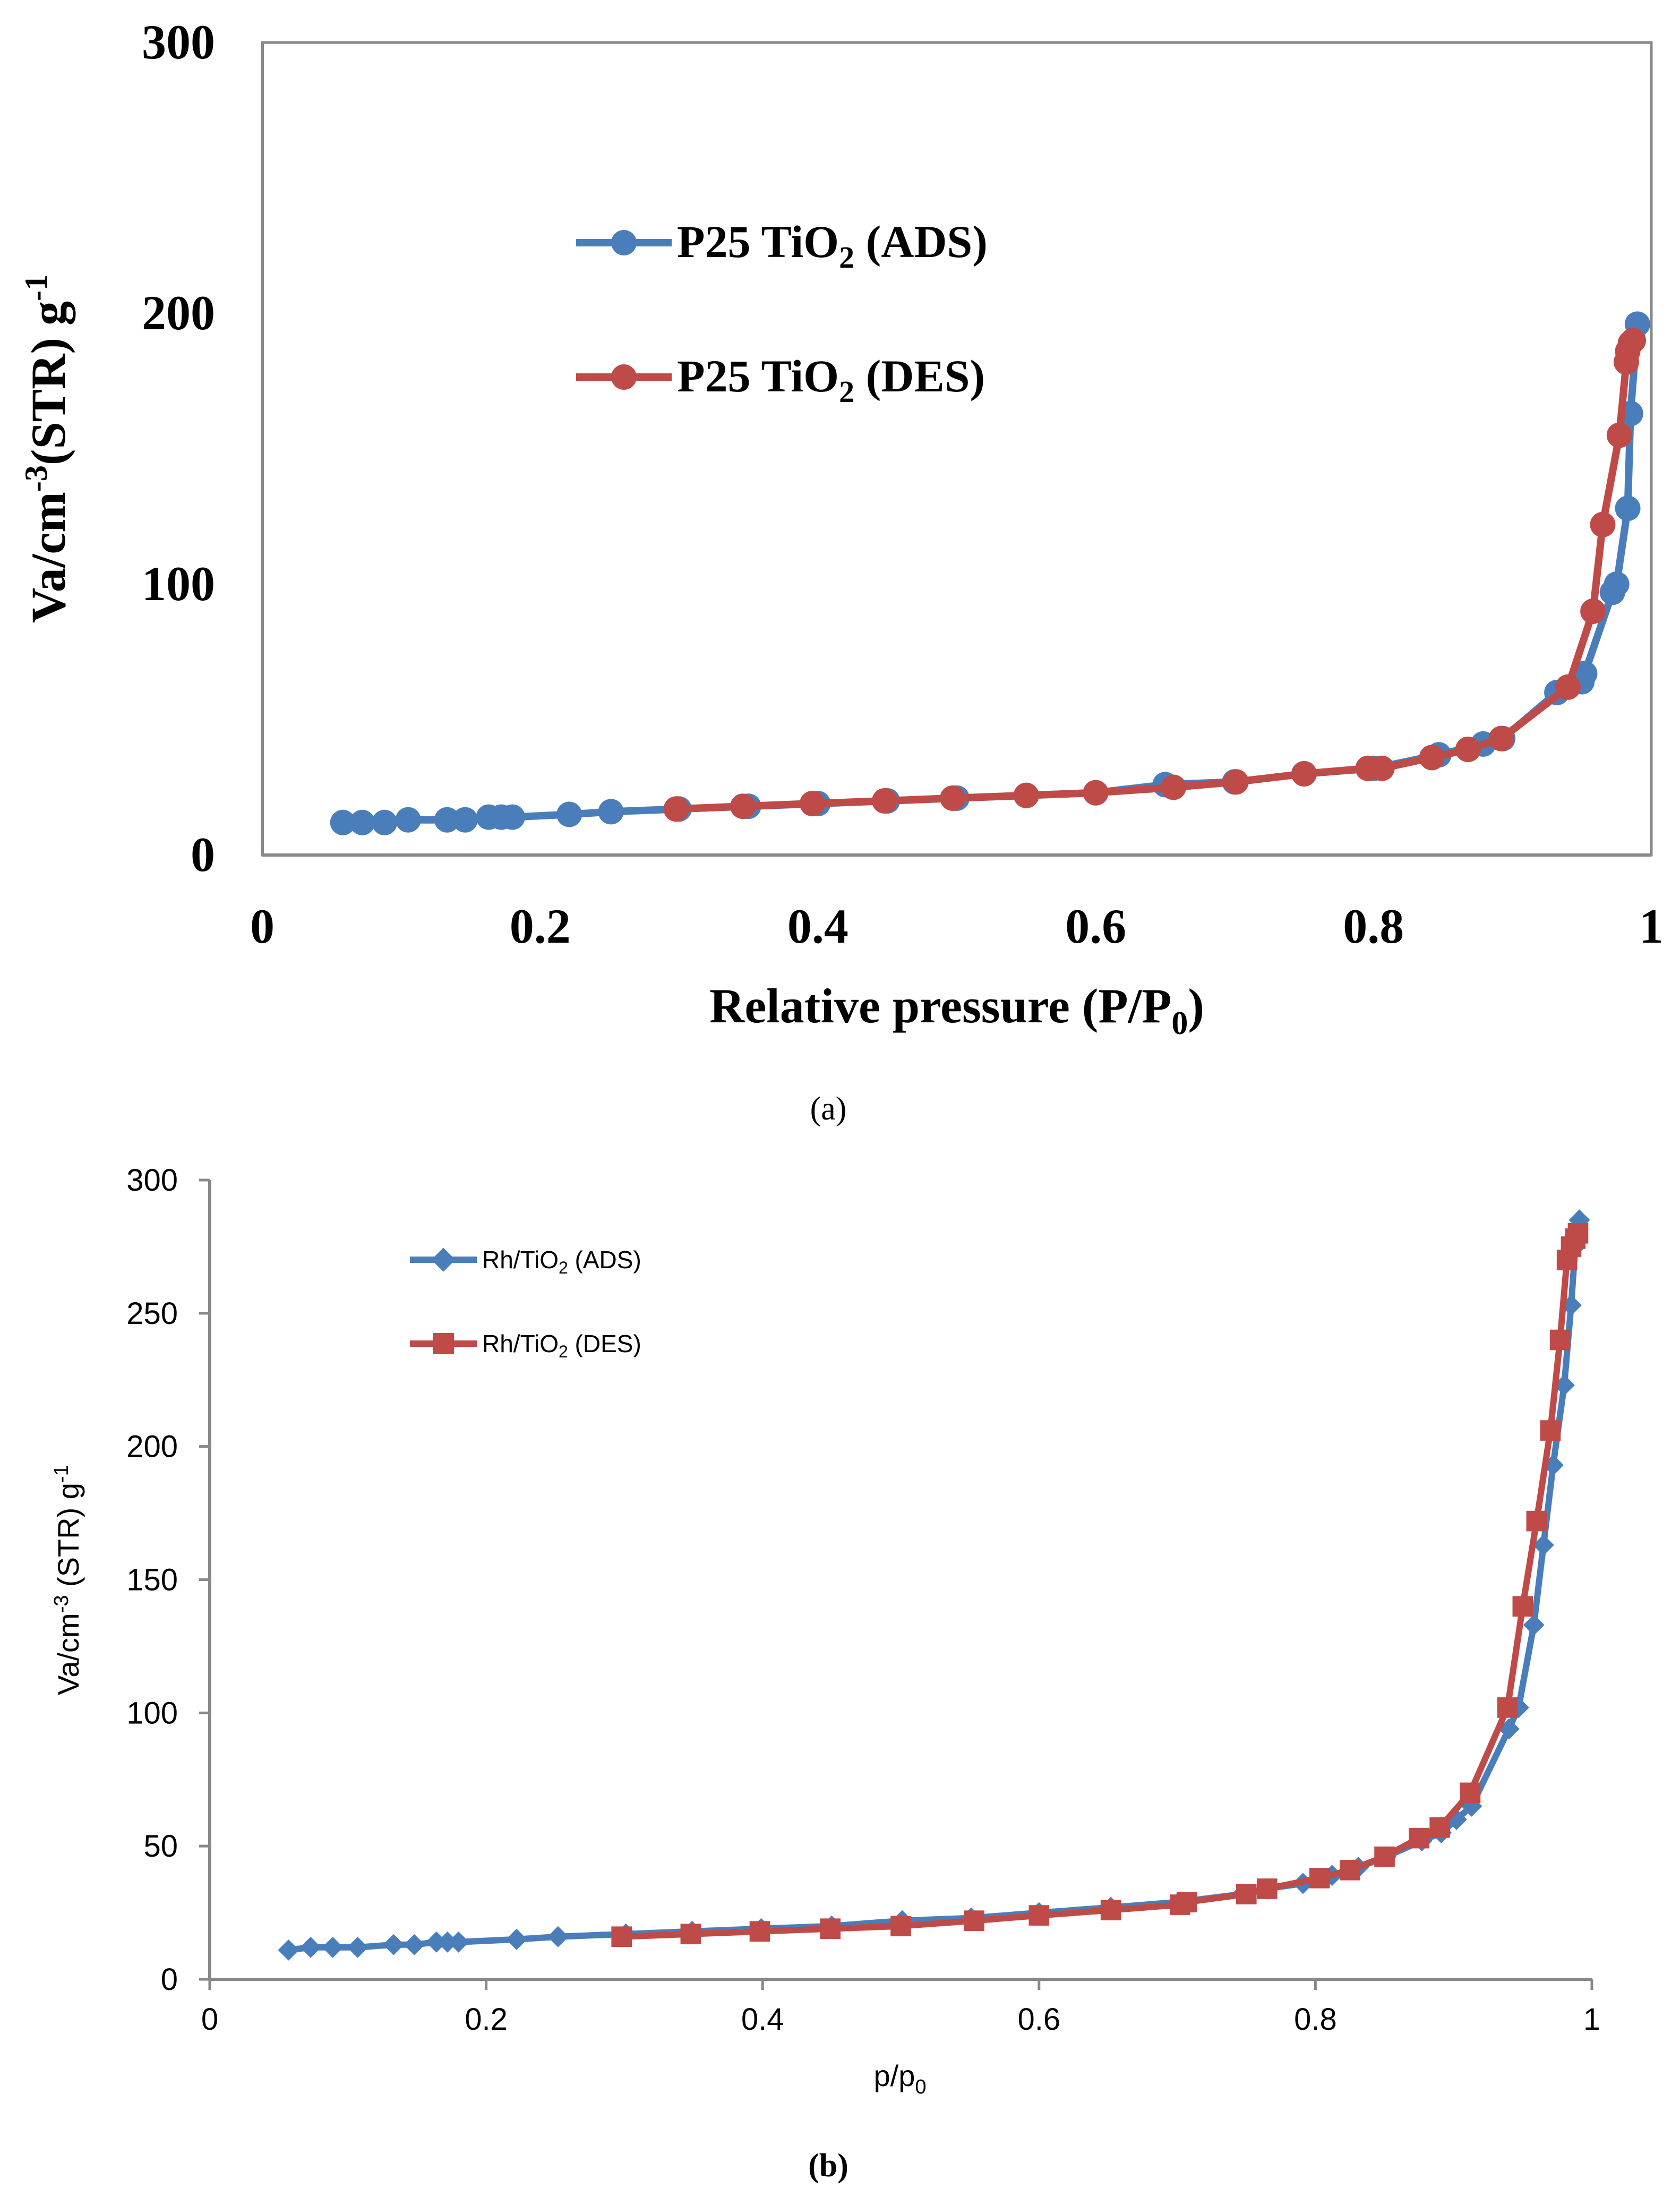 This screenshot has height=2196, width=1680. Describe the element at coordinates (624, 243) in the screenshot. I see `legend-marker-ads-a` at that location.